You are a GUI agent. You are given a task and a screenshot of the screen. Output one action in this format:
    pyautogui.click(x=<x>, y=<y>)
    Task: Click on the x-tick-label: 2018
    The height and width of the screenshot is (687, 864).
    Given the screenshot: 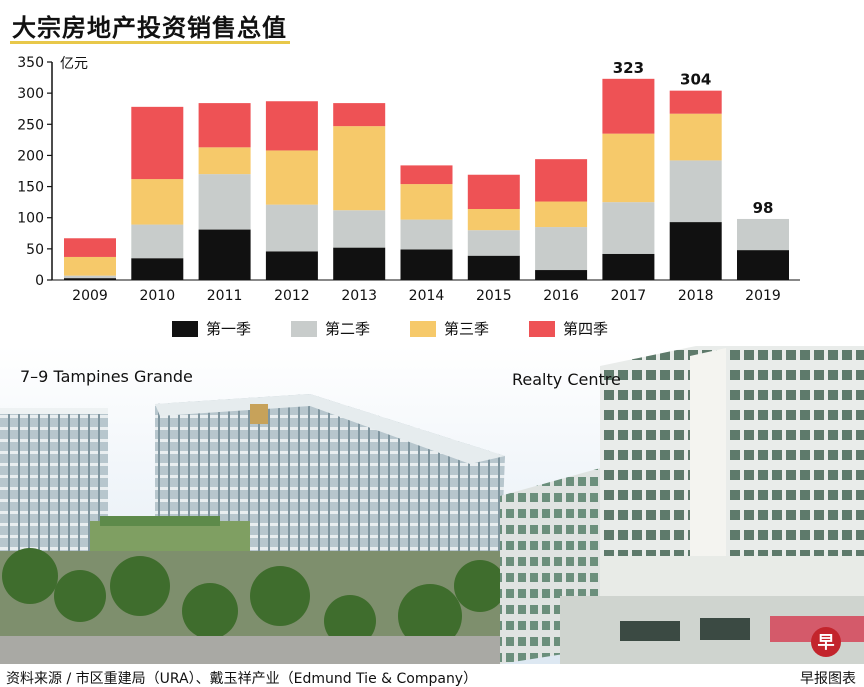 What is the action you would take?
    pyautogui.click(x=696, y=296)
    